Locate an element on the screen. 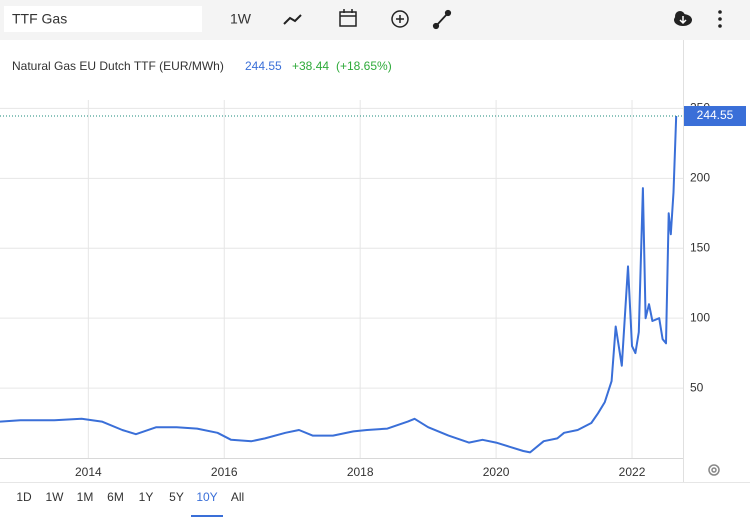 This screenshot has width=750, height=523. chart-type-icon is located at coordinates (292, 19).